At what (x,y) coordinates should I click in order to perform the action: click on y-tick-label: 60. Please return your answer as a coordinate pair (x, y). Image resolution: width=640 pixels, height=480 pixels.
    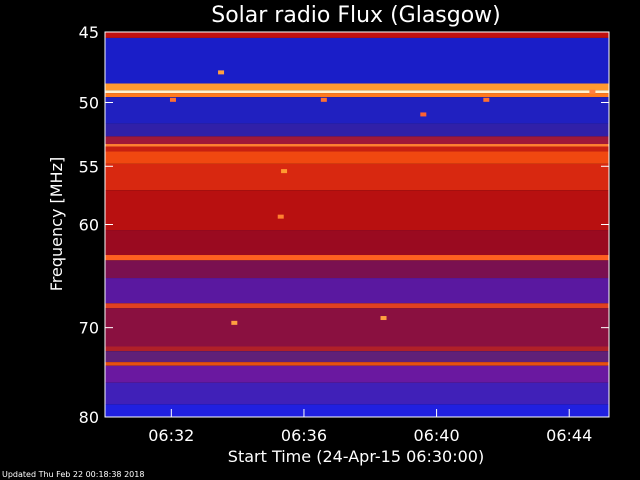
    Looking at the image, I should click on (89, 225).